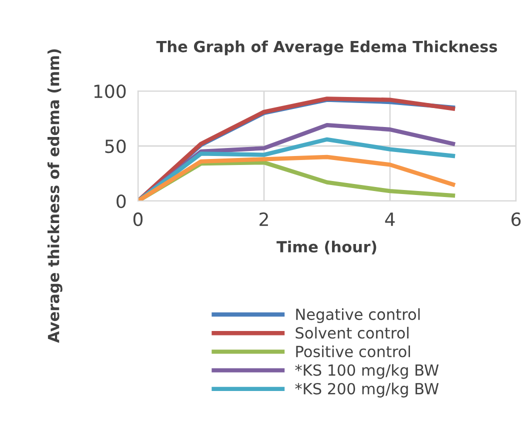 The width and height of the screenshot is (532, 444). Describe the element at coordinates (264, 219) in the screenshot. I see `x-tick-label: 2` at that location.